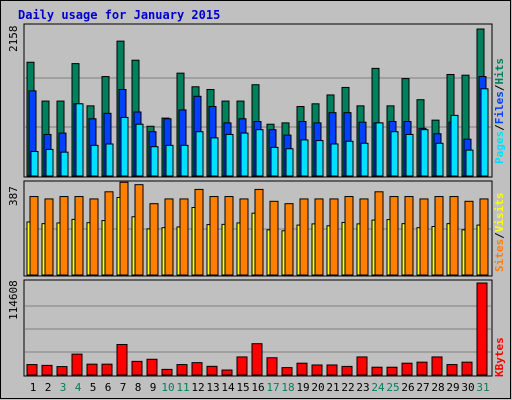  What do you see at coordinates (182, 387) in the screenshot?
I see `day-label: 11` at bounding box center [182, 387].